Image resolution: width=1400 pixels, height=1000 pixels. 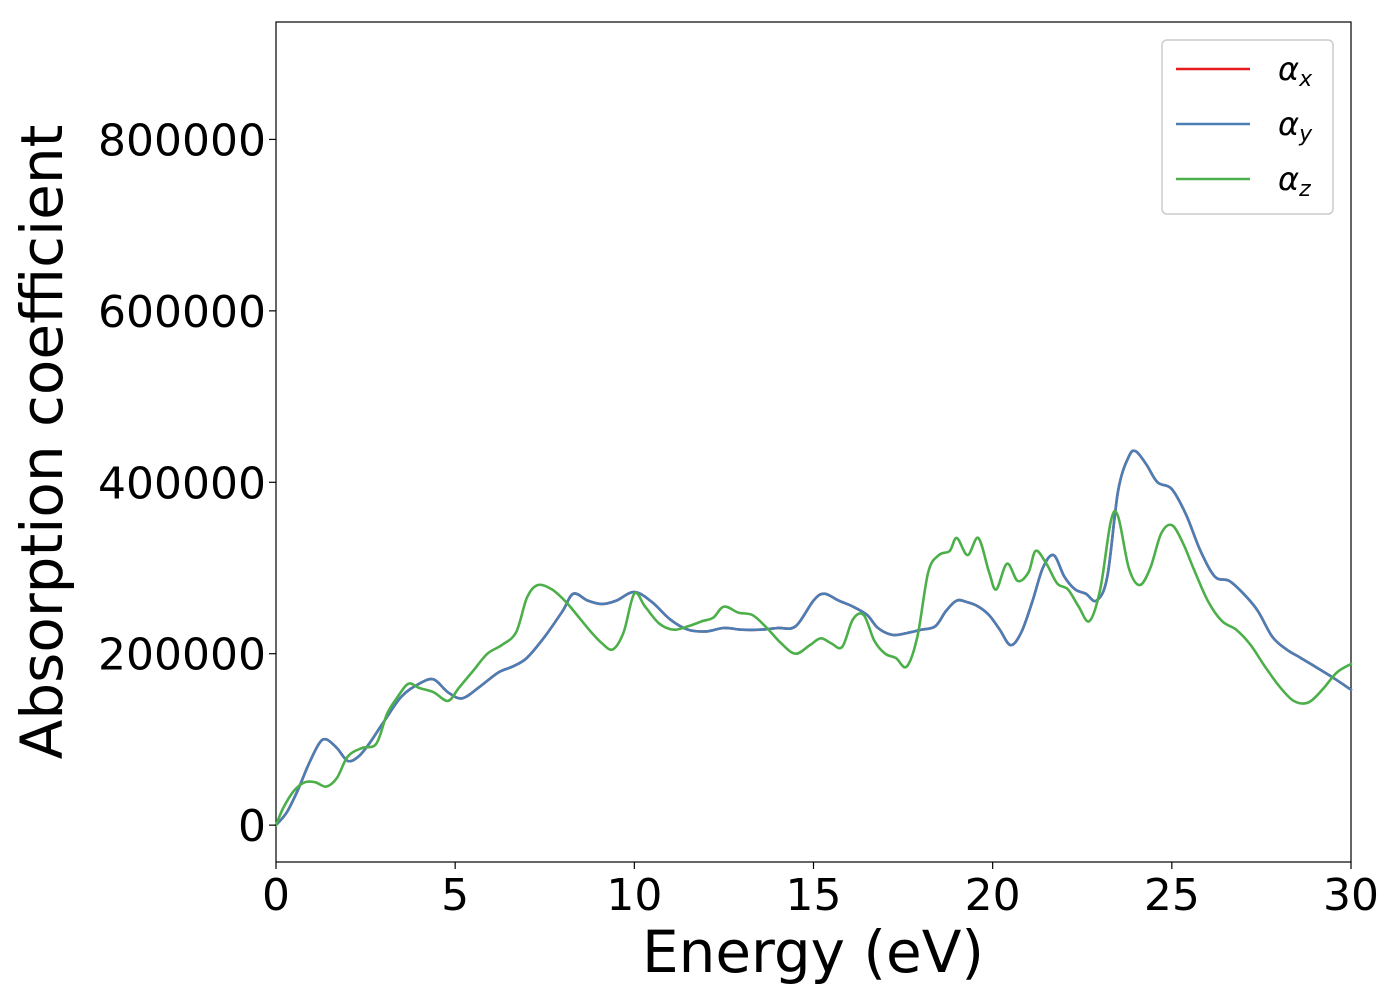 I want to click on x-tick-label: 5, so click(x=455, y=895).